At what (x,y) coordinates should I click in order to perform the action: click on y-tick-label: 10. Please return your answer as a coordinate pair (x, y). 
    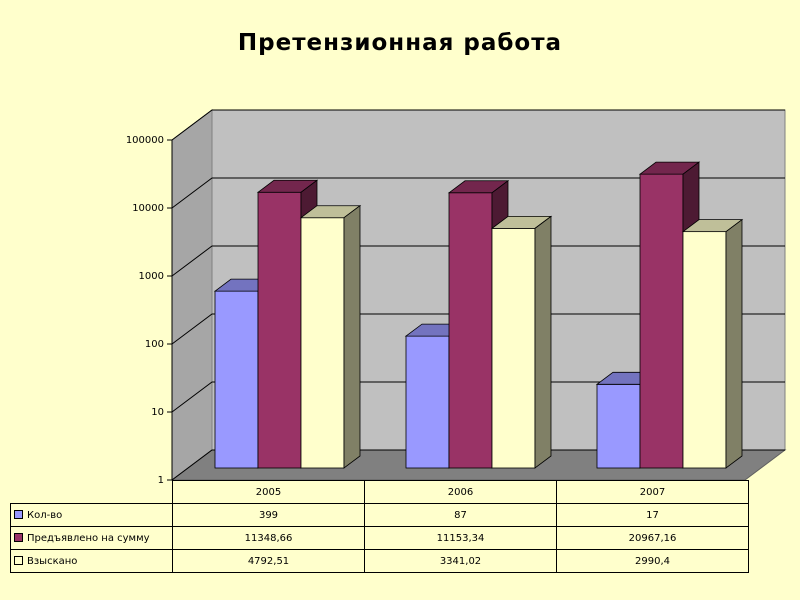
    Looking at the image, I should click on (157, 412).